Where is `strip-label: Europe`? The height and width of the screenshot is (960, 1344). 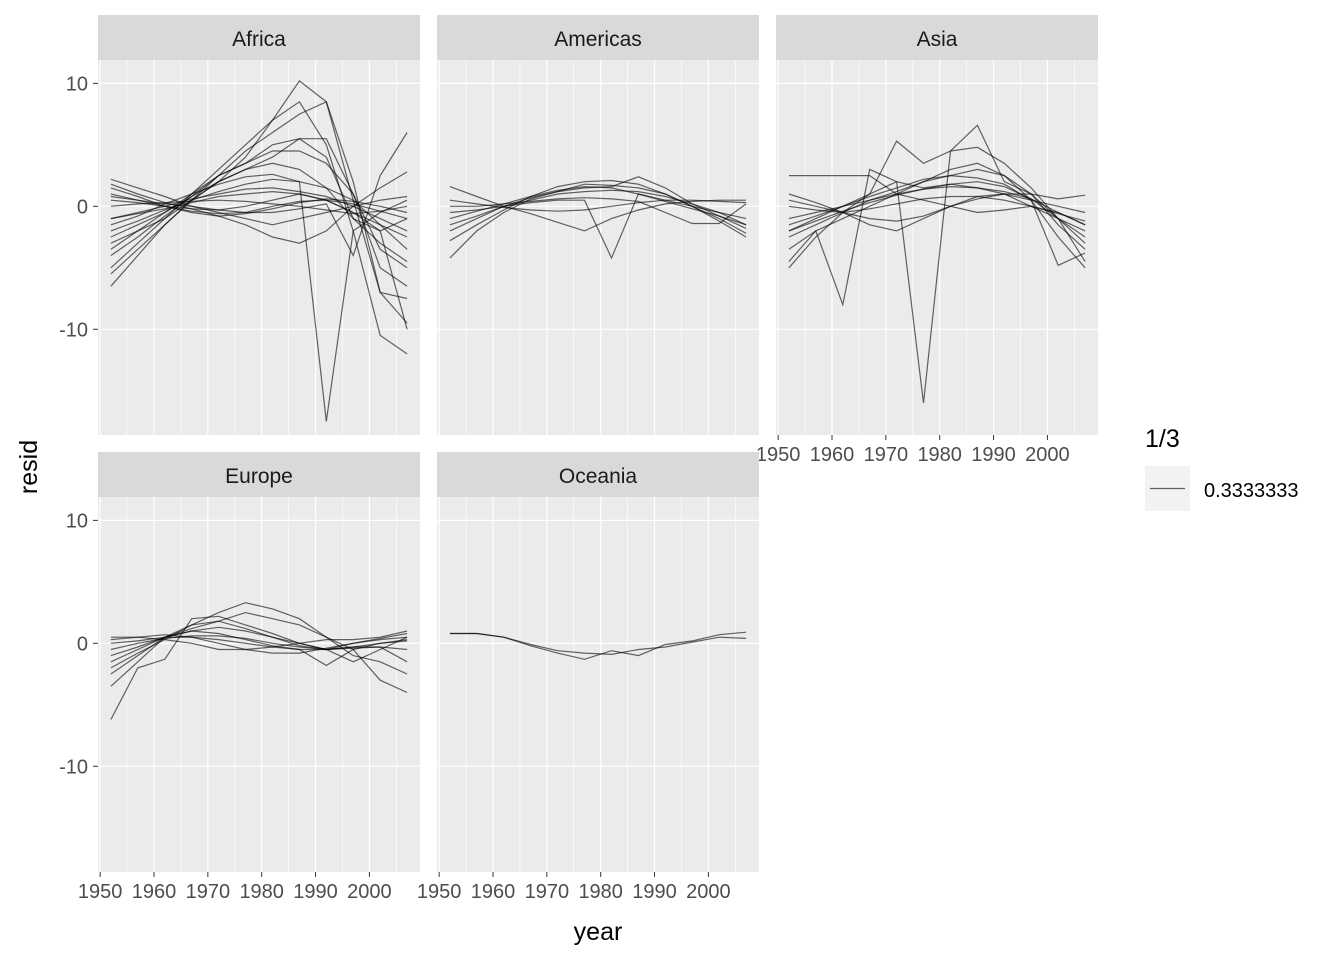
strip-label: Europe is located at coordinates (259, 476).